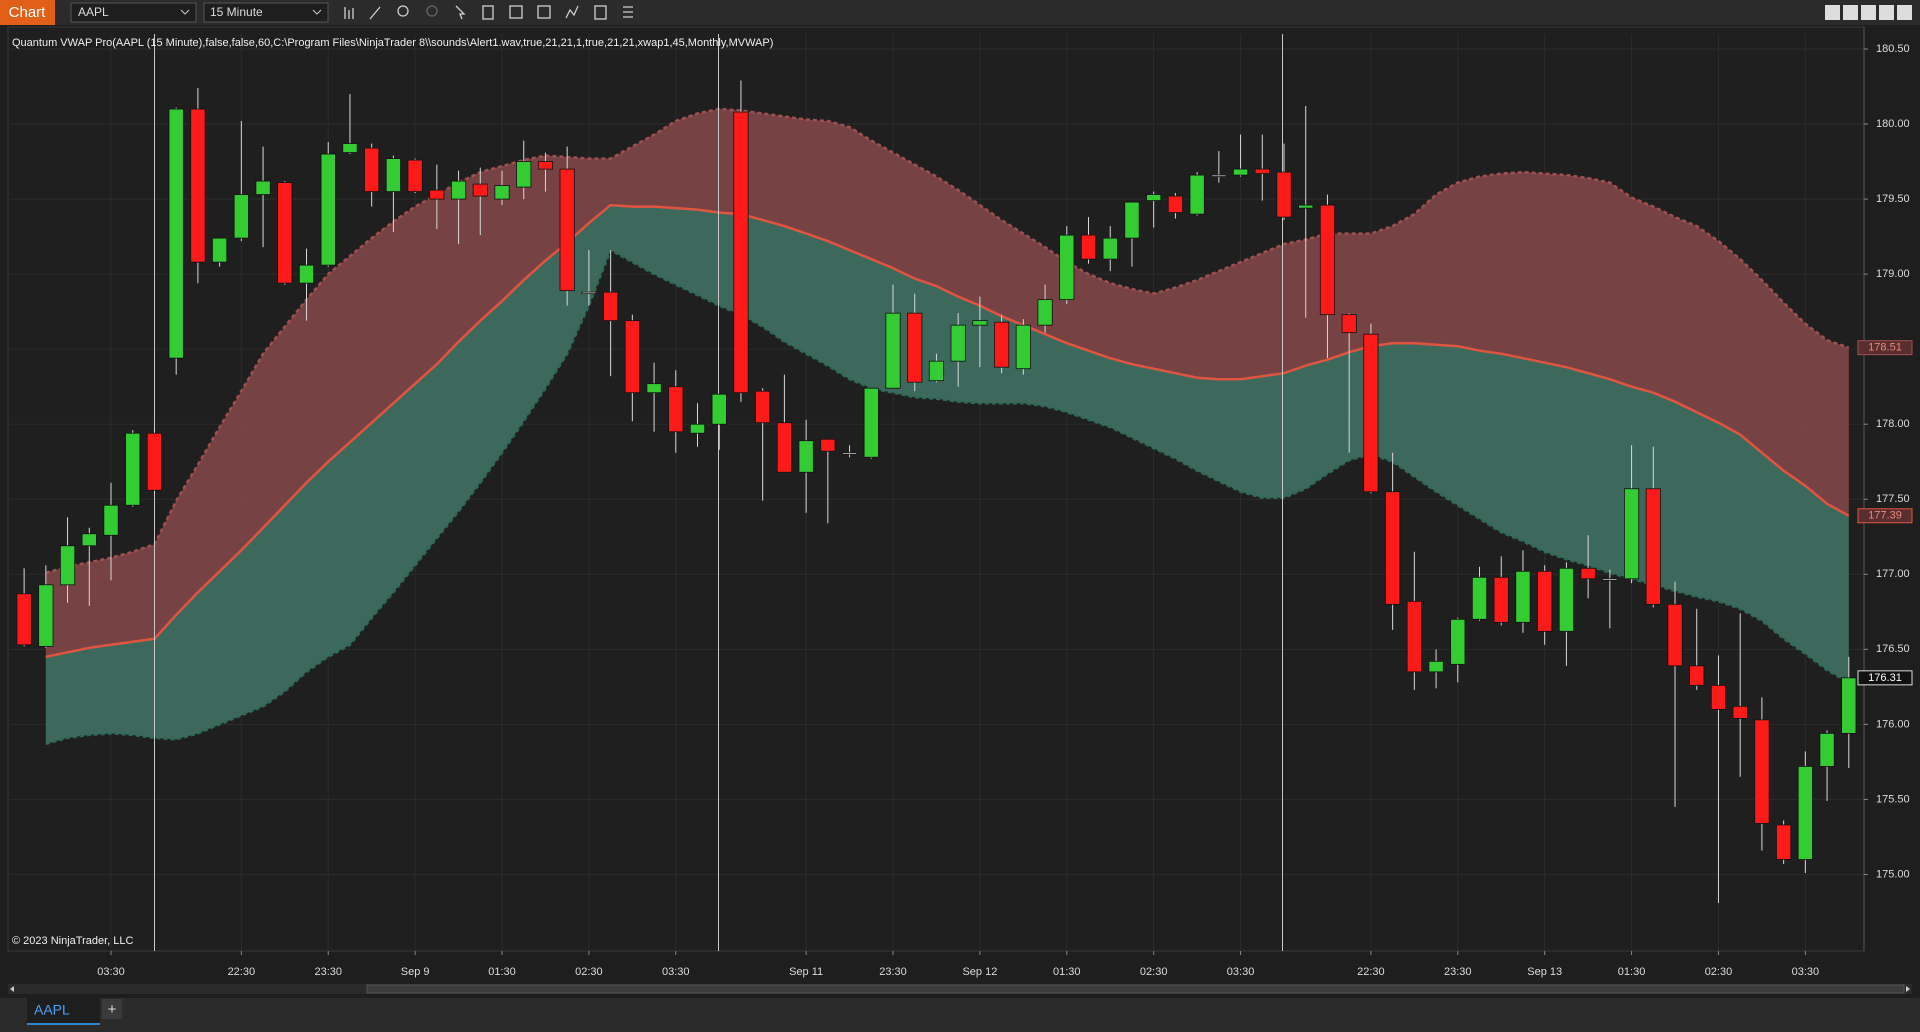  I want to click on tab, so click(63, 1011).